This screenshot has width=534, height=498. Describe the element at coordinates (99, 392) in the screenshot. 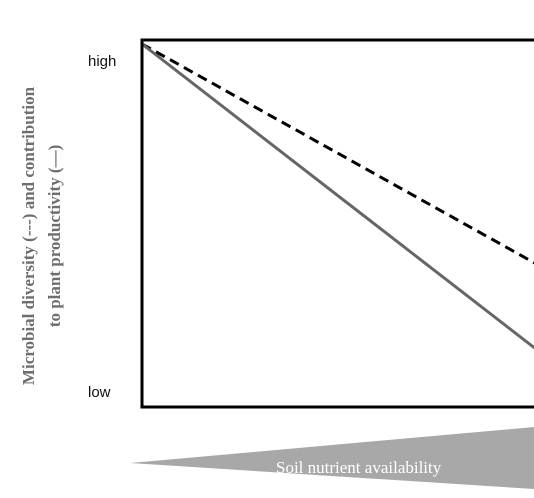

I see `y-tick-label-low: low` at that location.